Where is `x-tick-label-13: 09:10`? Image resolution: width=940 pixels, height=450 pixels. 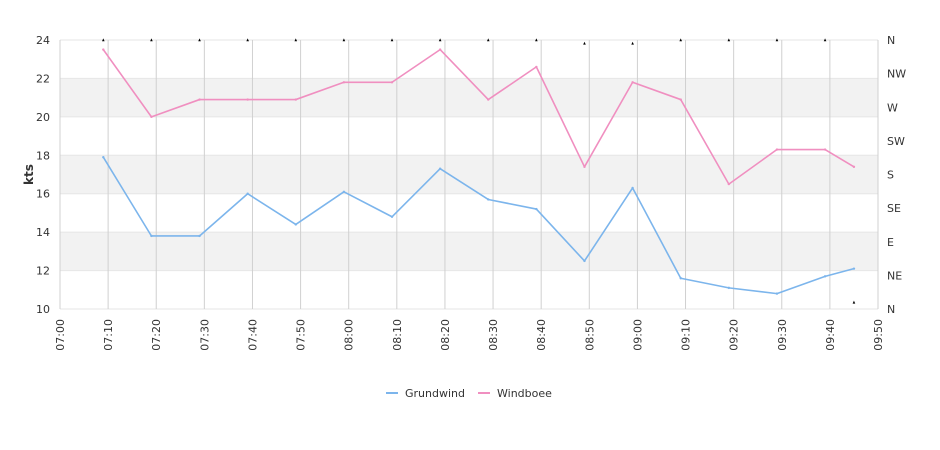 x-tick-label-13: 09:10 is located at coordinates (686, 335).